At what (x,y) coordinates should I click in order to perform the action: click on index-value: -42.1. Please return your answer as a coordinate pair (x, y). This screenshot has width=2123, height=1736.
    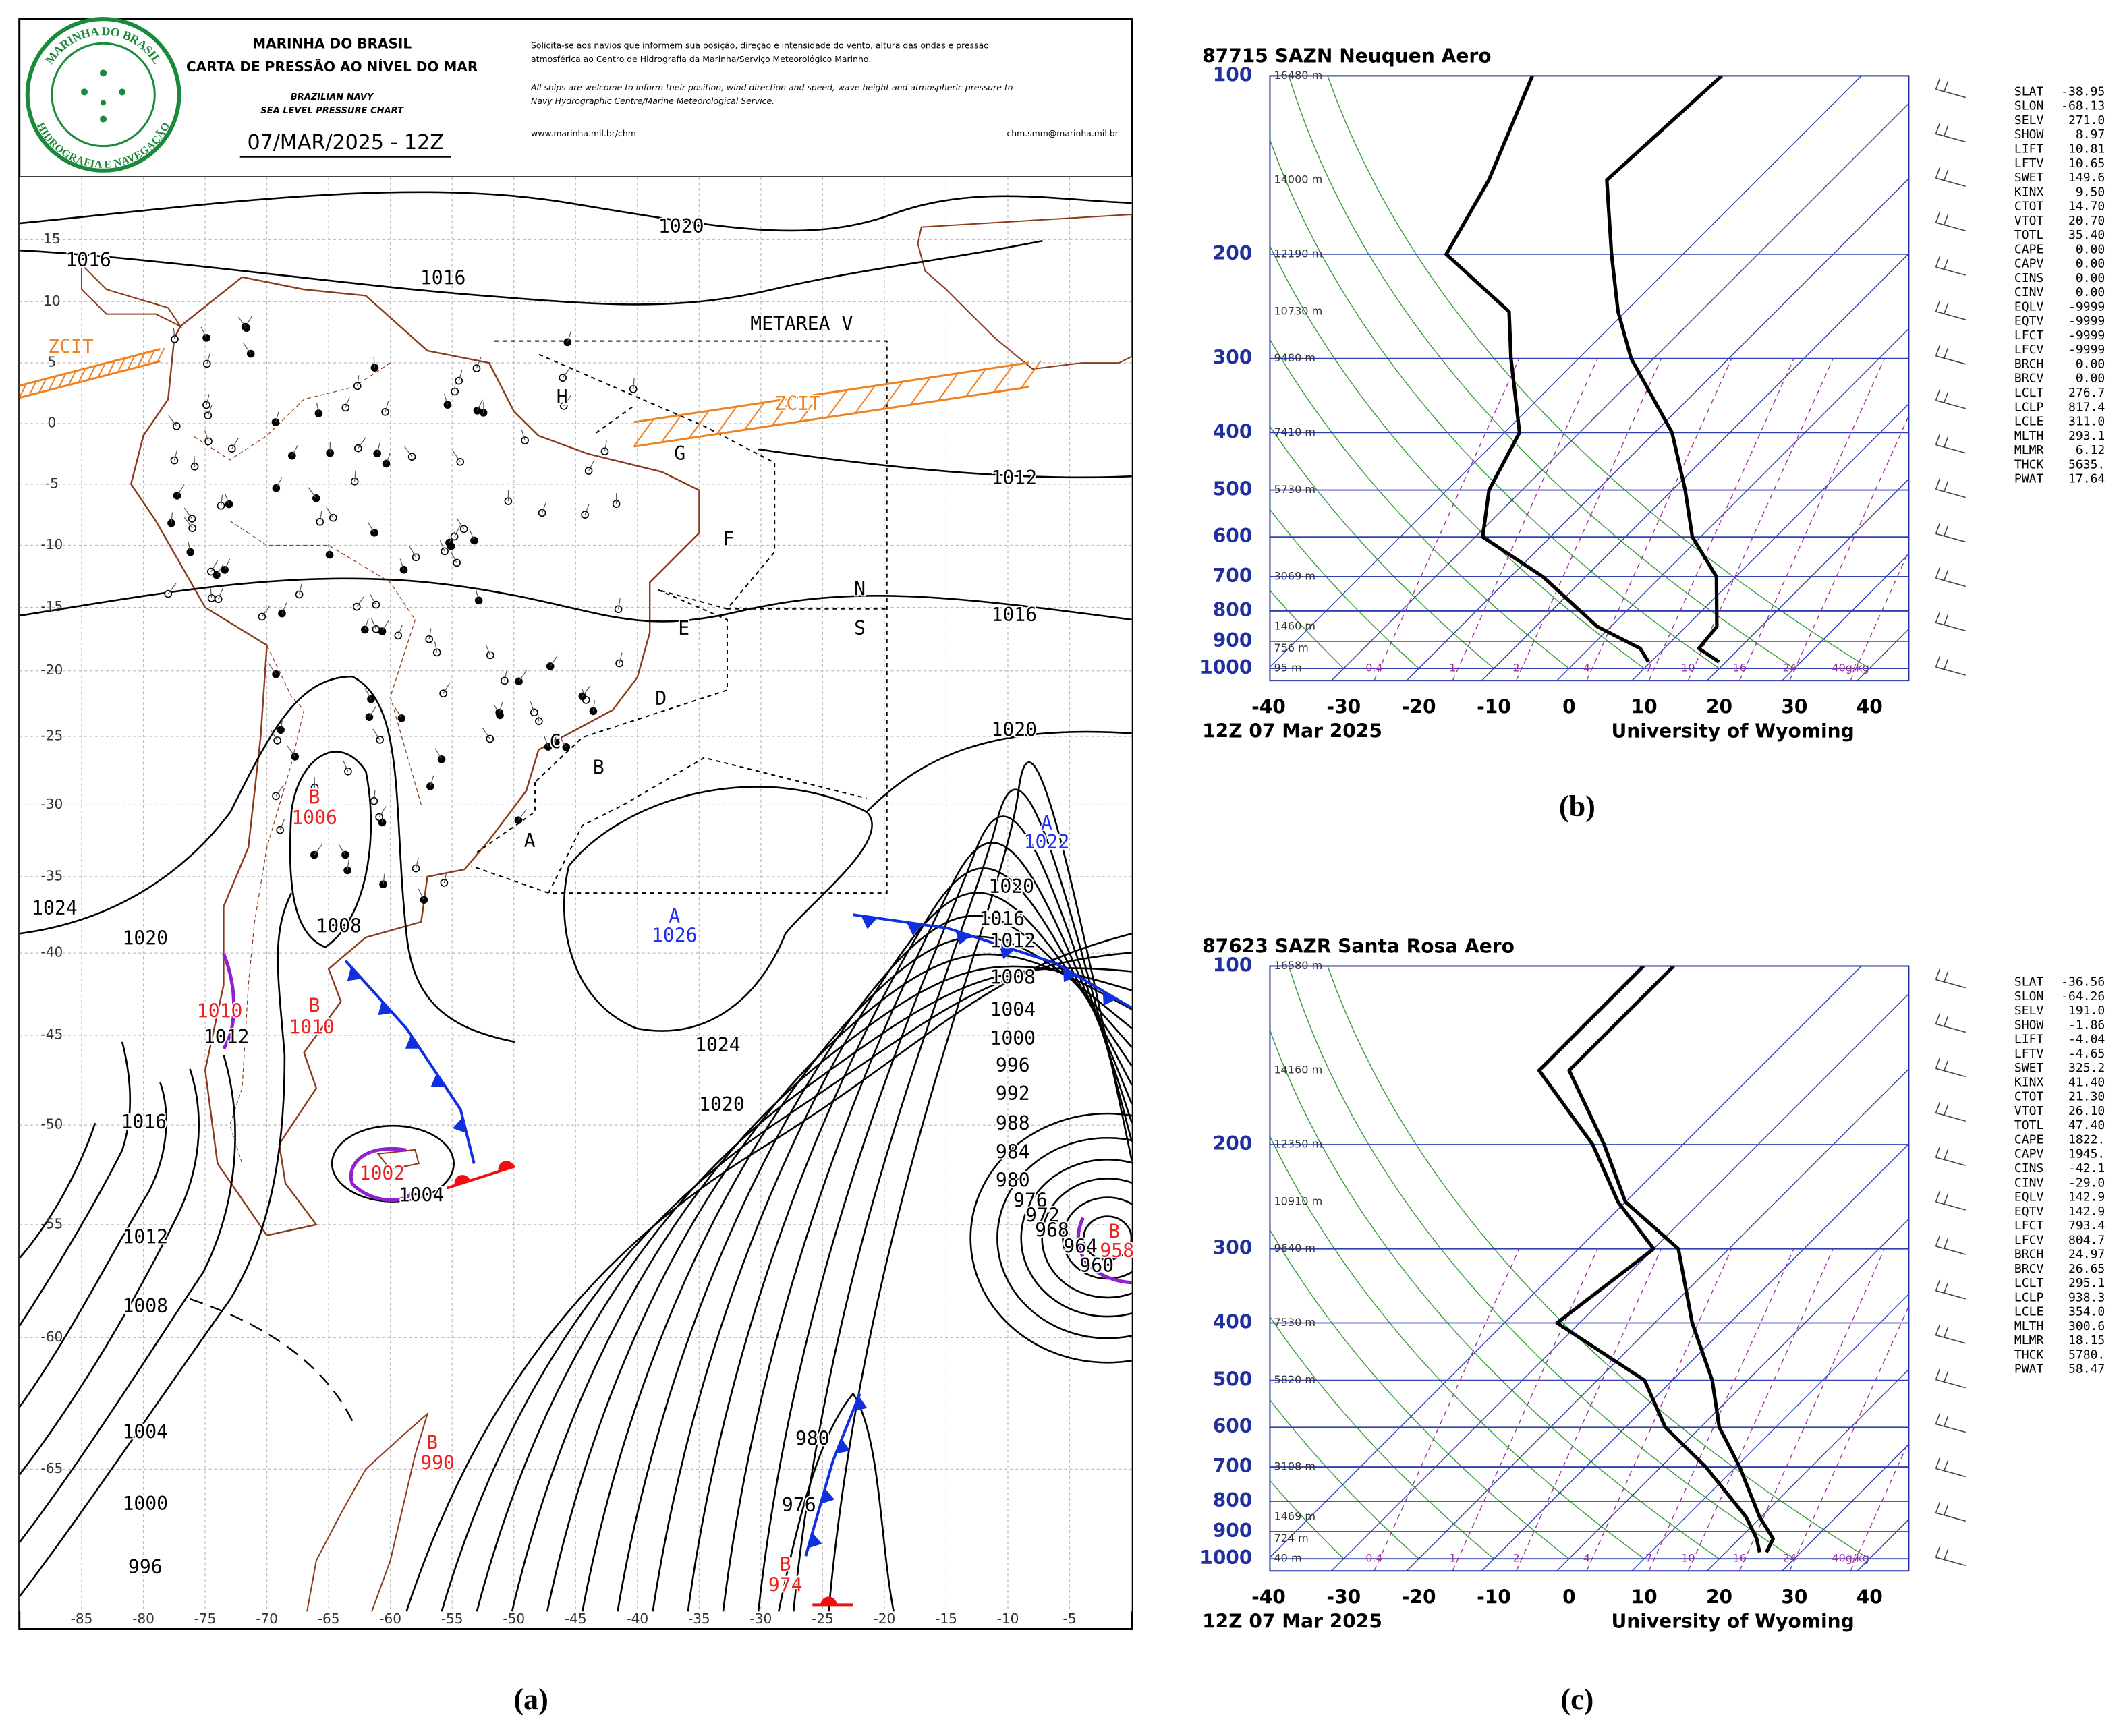
    Looking at the image, I should click on (2086, 1168).